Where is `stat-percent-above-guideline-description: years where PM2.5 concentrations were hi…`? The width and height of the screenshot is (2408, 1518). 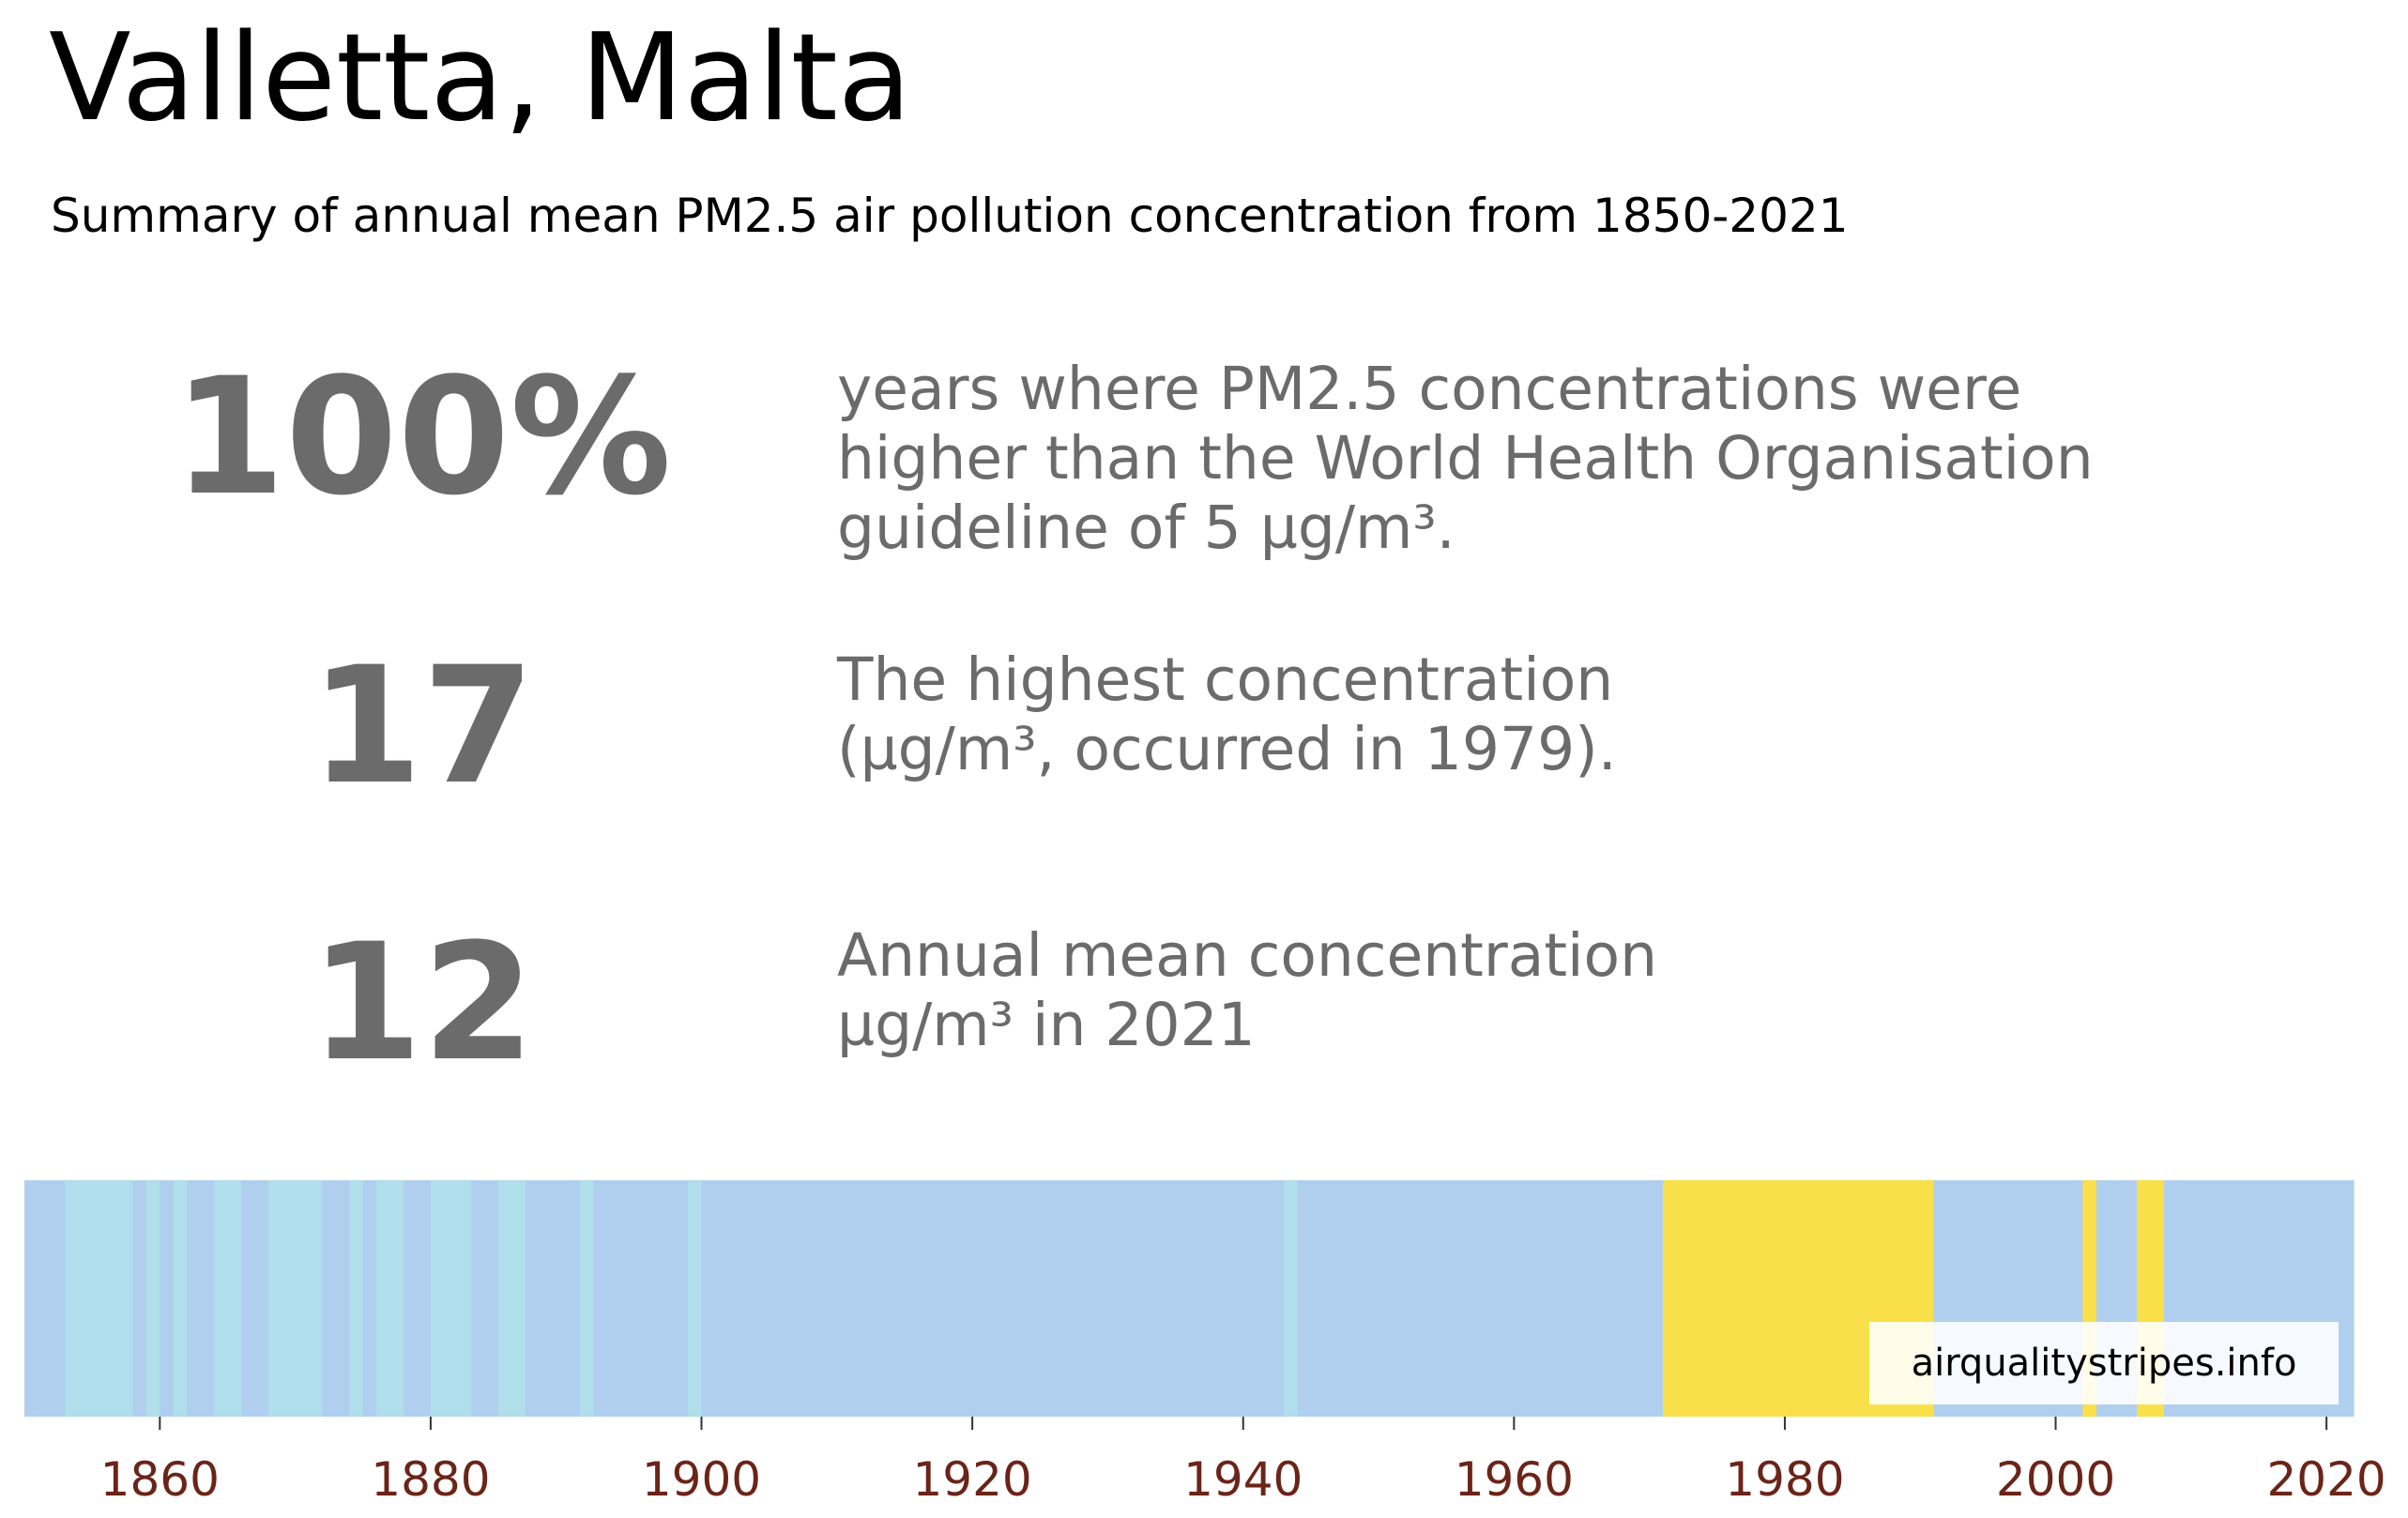 stat-percent-above-guideline-description: years where PM2.5 concentrations were hi… is located at coordinates (1465, 459).